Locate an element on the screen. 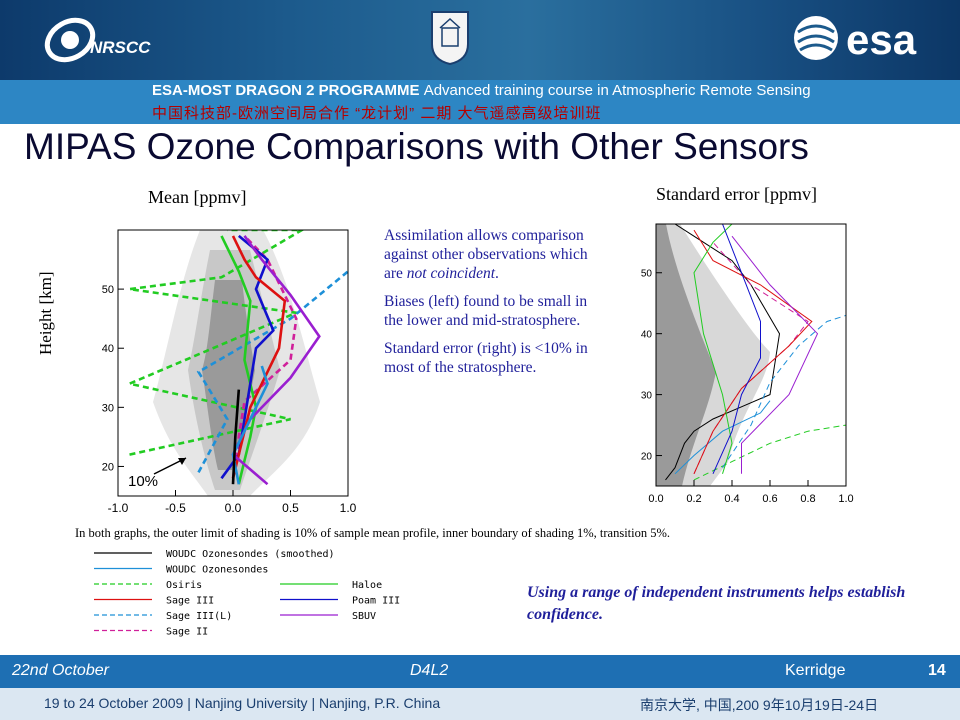  left-series-osiris is located at coordinates (215, 343).